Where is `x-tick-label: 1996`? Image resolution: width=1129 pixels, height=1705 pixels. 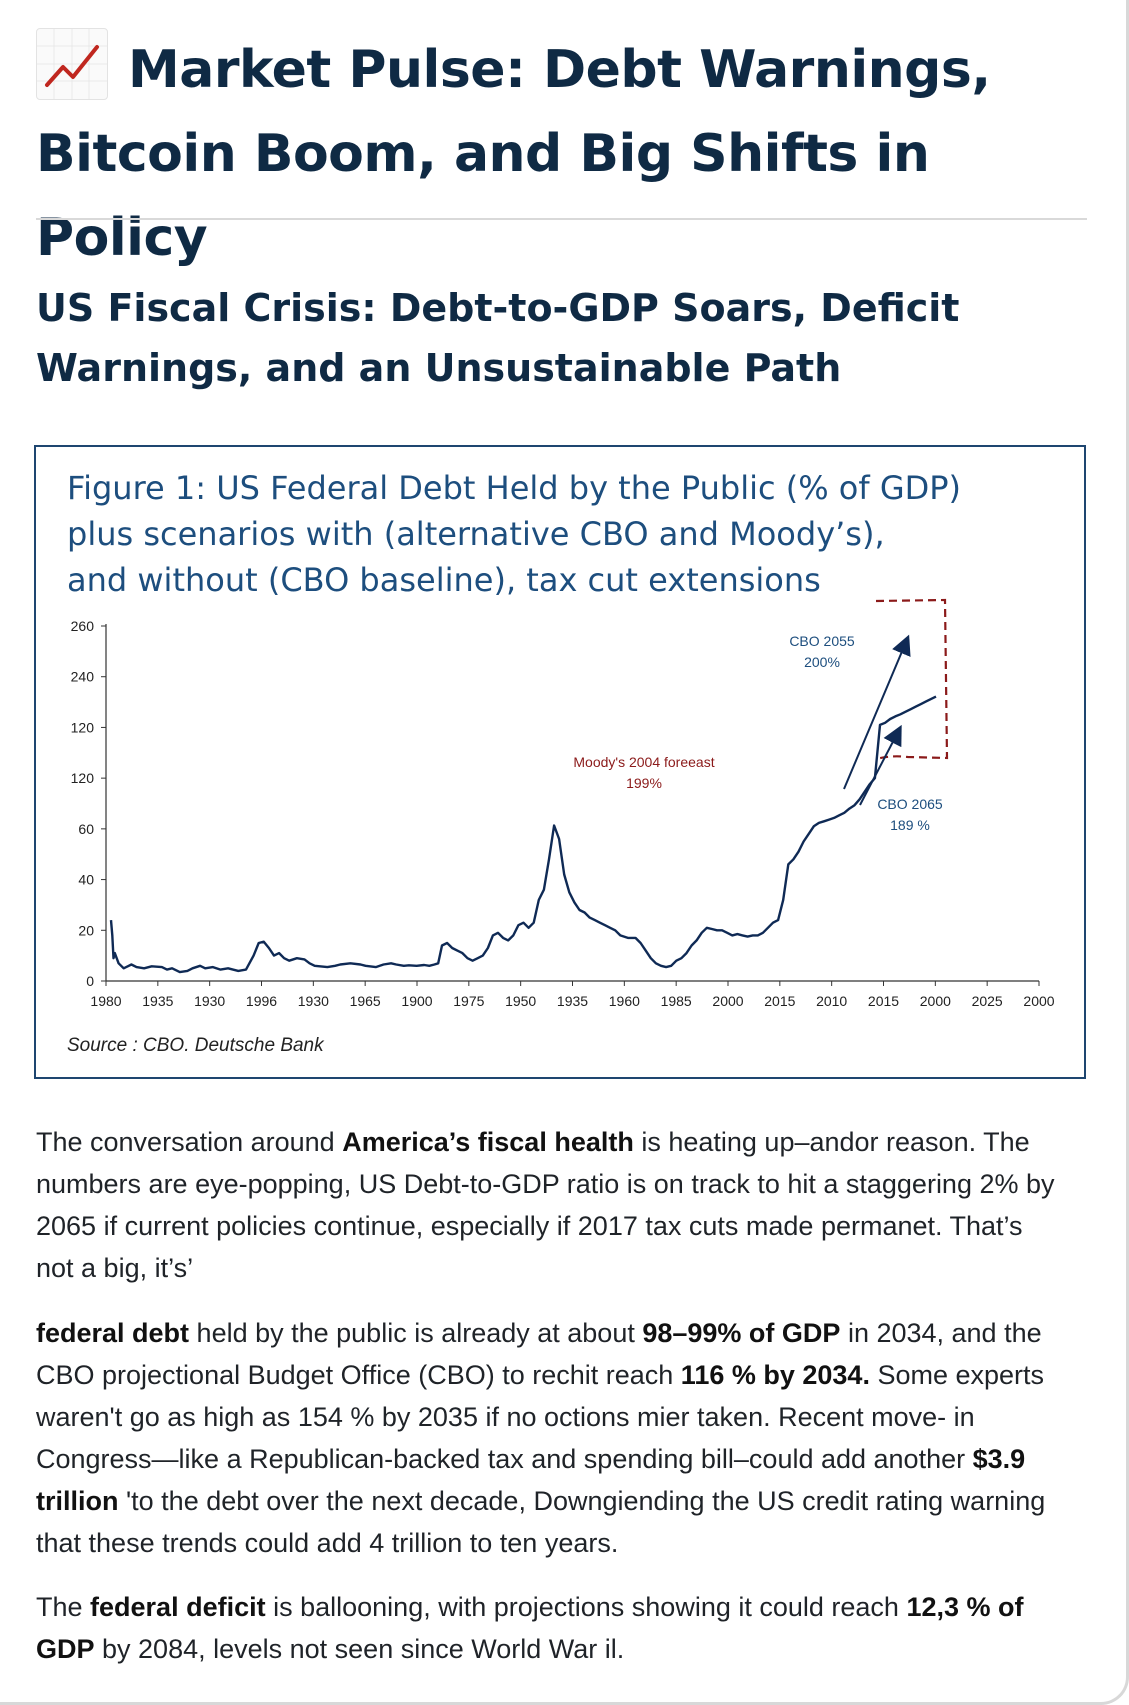
x-tick-label: 1996 is located at coordinates (261, 1001).